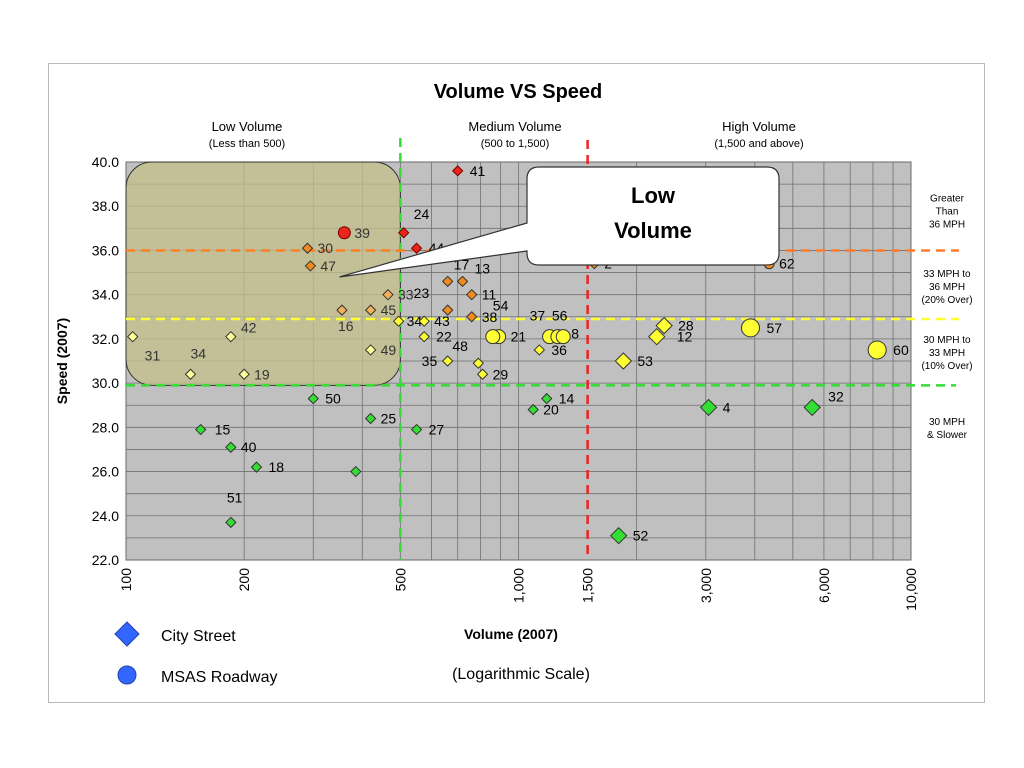  What do you see at coordinates (126, 580) in the screenshot?
I see `x-tick-label: 100` at bounding box center [126, 580].